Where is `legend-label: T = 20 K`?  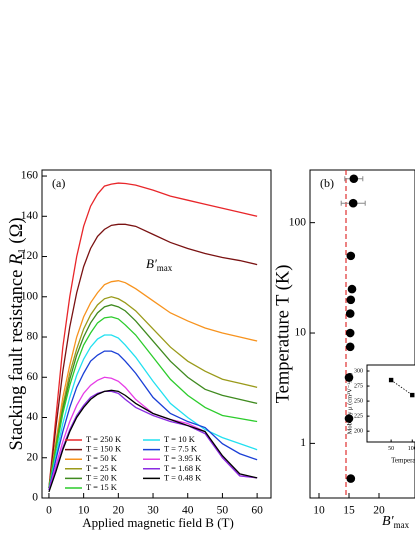
legend-label: T = 20 K is located at coordinates (102, 477).